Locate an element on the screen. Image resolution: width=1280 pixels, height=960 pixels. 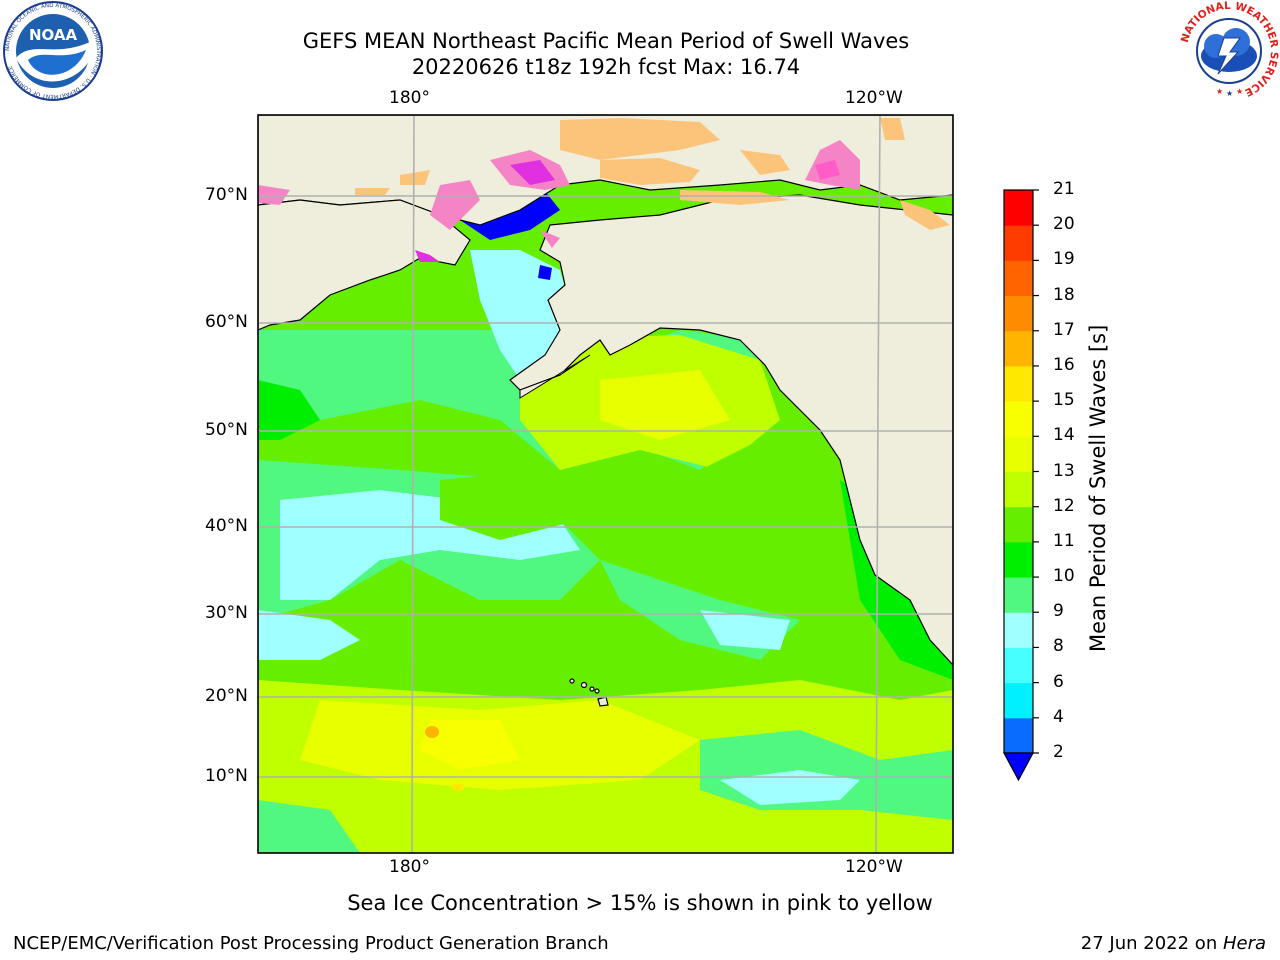
footer-date: 27 Jun 2022 on Hera is located at coordinates (1173, 943).